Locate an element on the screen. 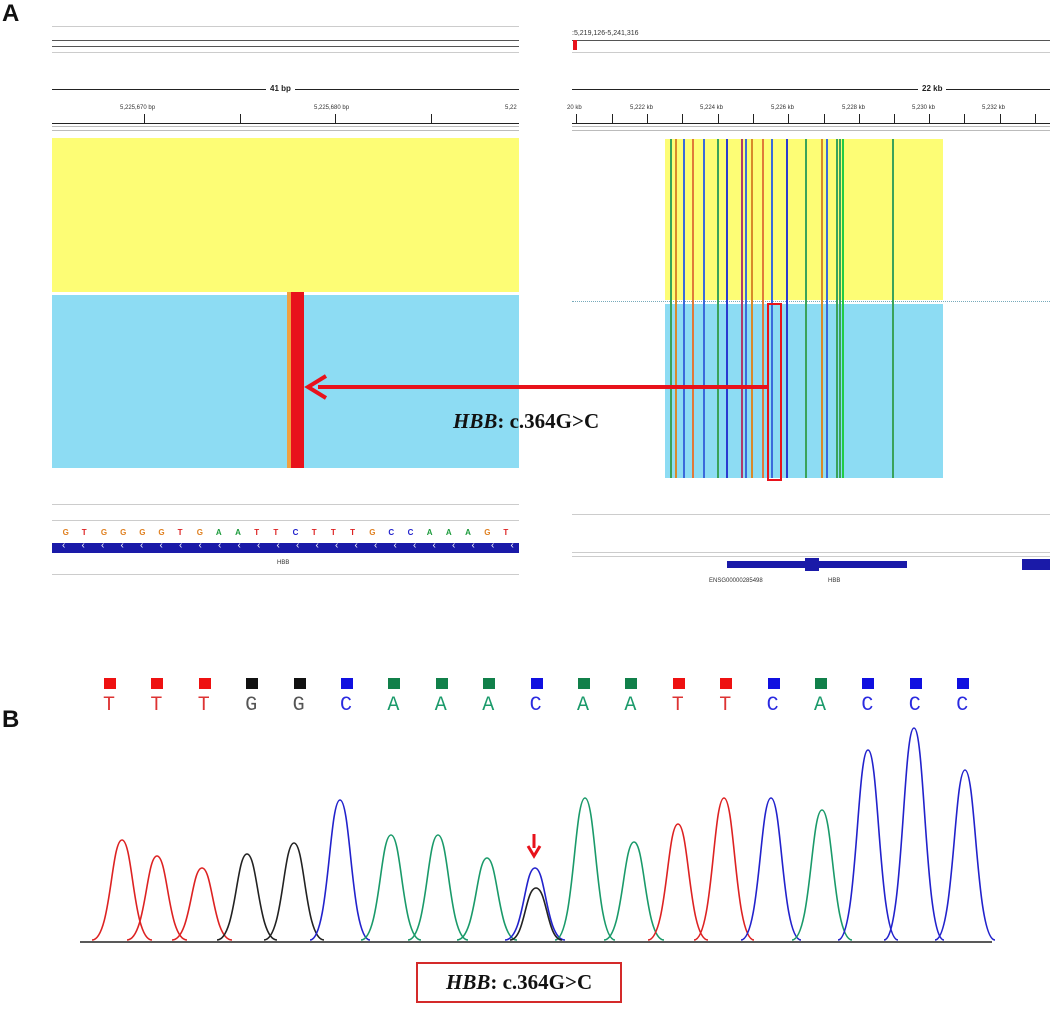 The width and height of the screenshot is (1052, 1010). gene-track-left is located at coordinates (285, 548).